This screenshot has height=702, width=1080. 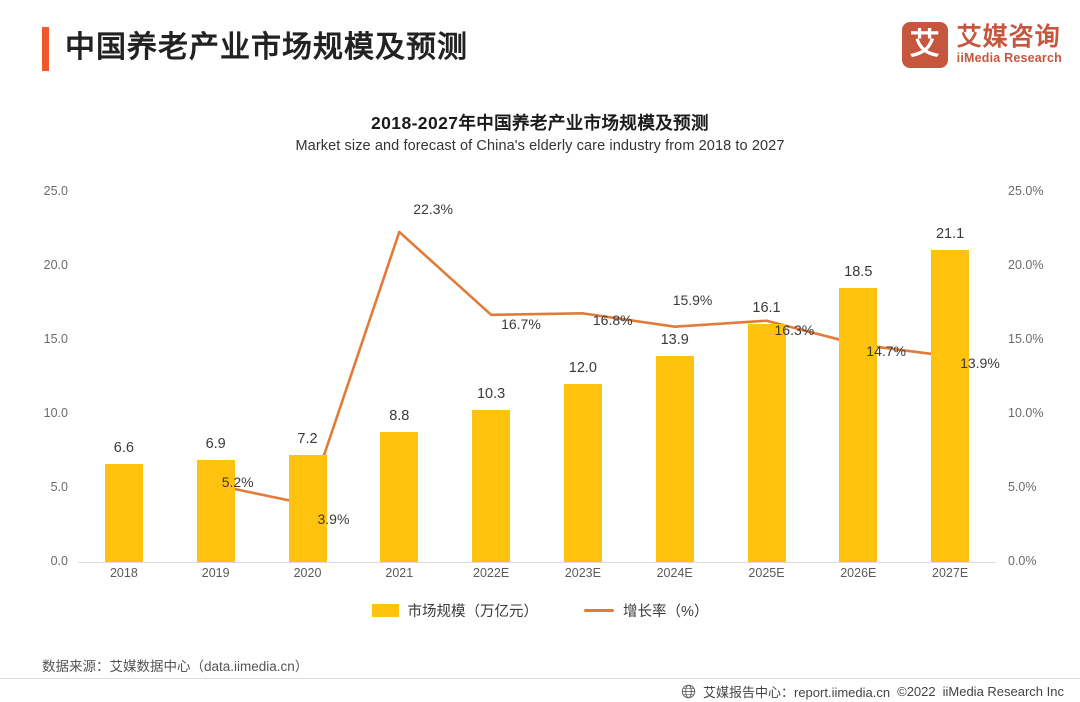 I want to click on bar-2022E, so click(x=491, y=485).